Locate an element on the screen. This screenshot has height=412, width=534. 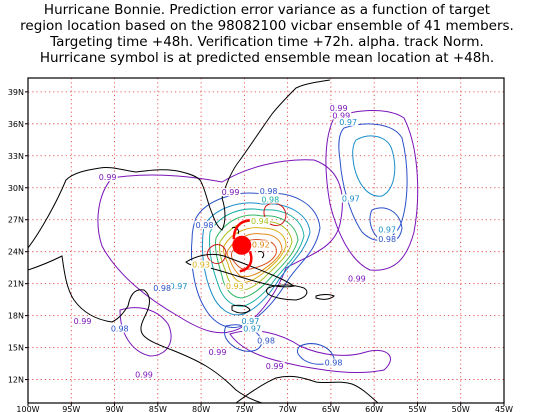
contour-0.99-caribbean is located at coordinates (310, 352).